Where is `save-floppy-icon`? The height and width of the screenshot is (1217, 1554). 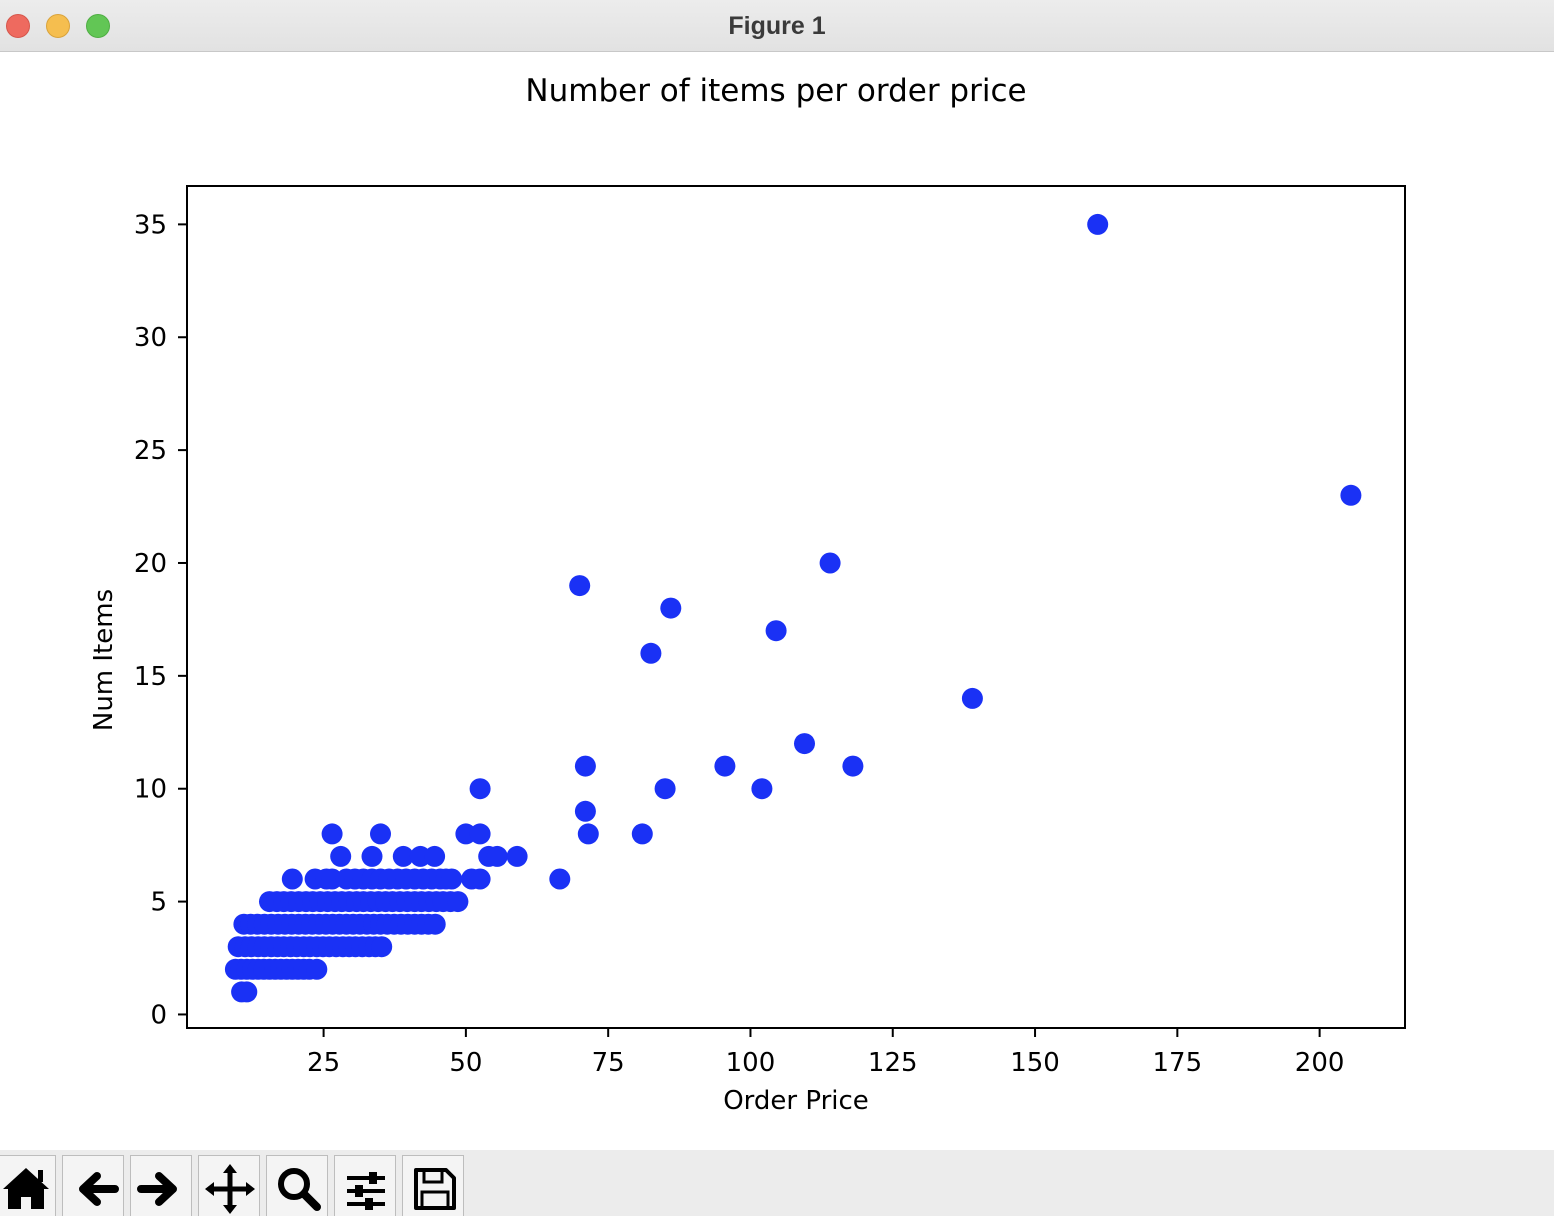
save-floppy-icon is located at coordinates (435, 1189).